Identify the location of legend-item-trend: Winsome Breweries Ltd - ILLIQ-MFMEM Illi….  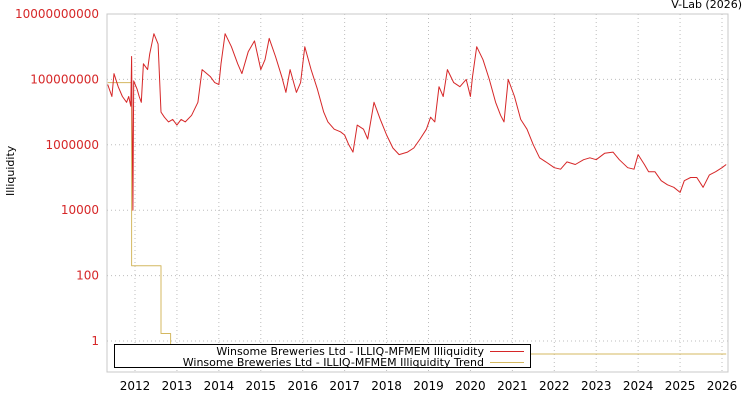
(353, 362).